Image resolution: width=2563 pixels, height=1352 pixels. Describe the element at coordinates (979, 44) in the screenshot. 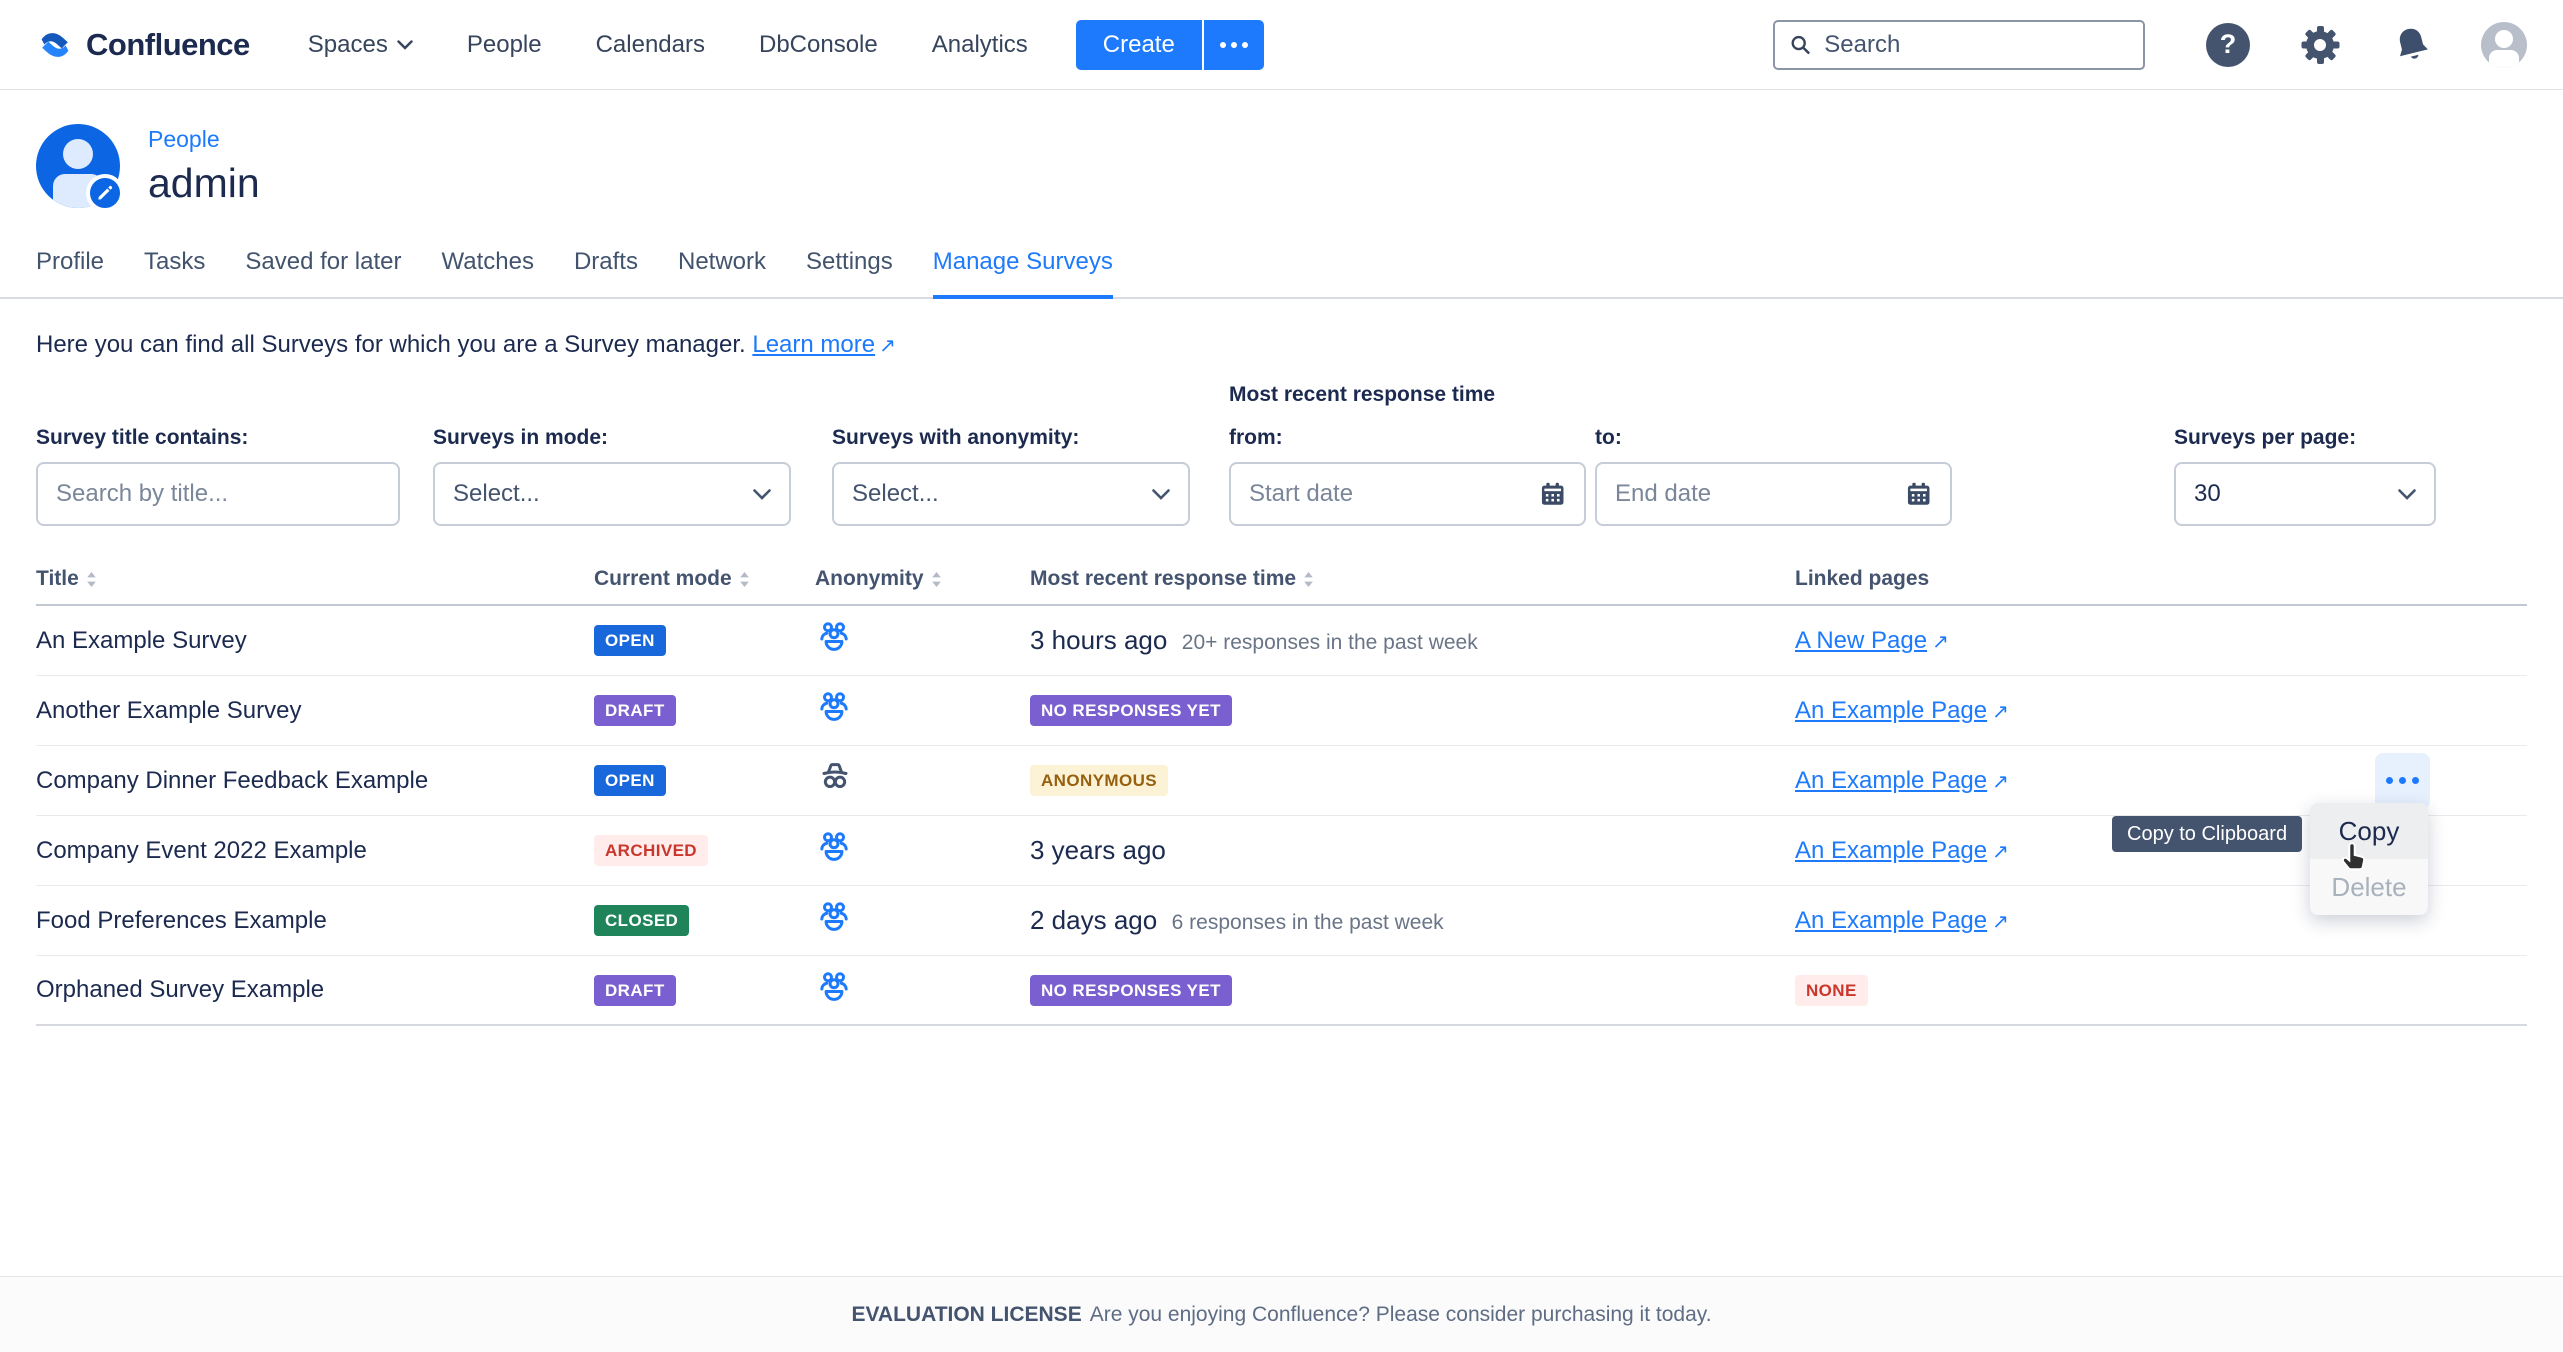

I see `nav-item-analytics: Analytics` at that location.